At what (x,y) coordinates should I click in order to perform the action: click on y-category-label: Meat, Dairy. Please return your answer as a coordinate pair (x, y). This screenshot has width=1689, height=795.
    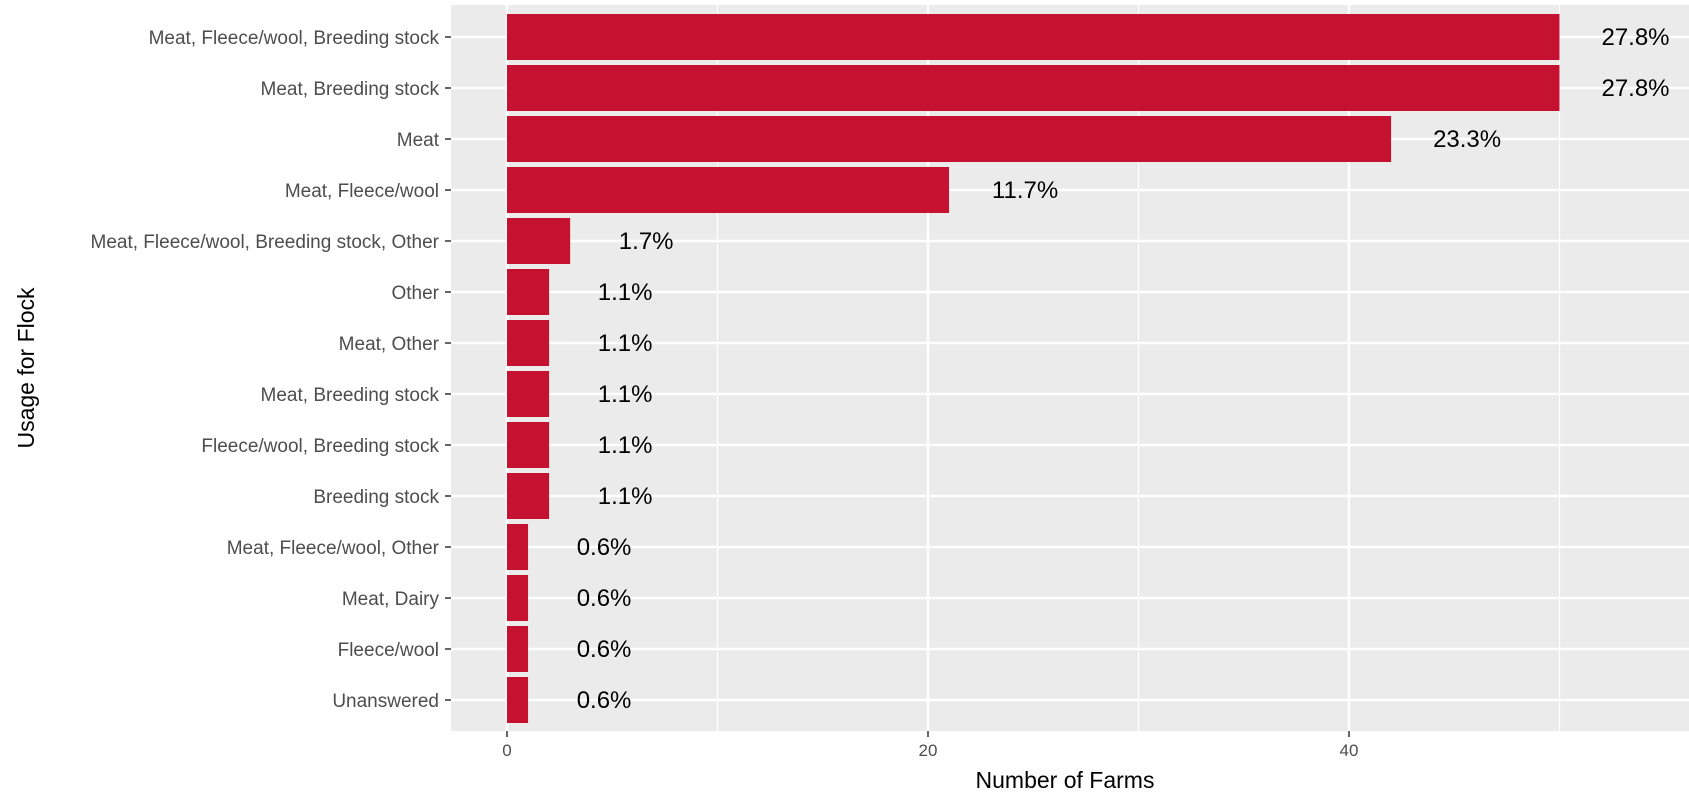
    Looking at the image, I should click on (391, 599).